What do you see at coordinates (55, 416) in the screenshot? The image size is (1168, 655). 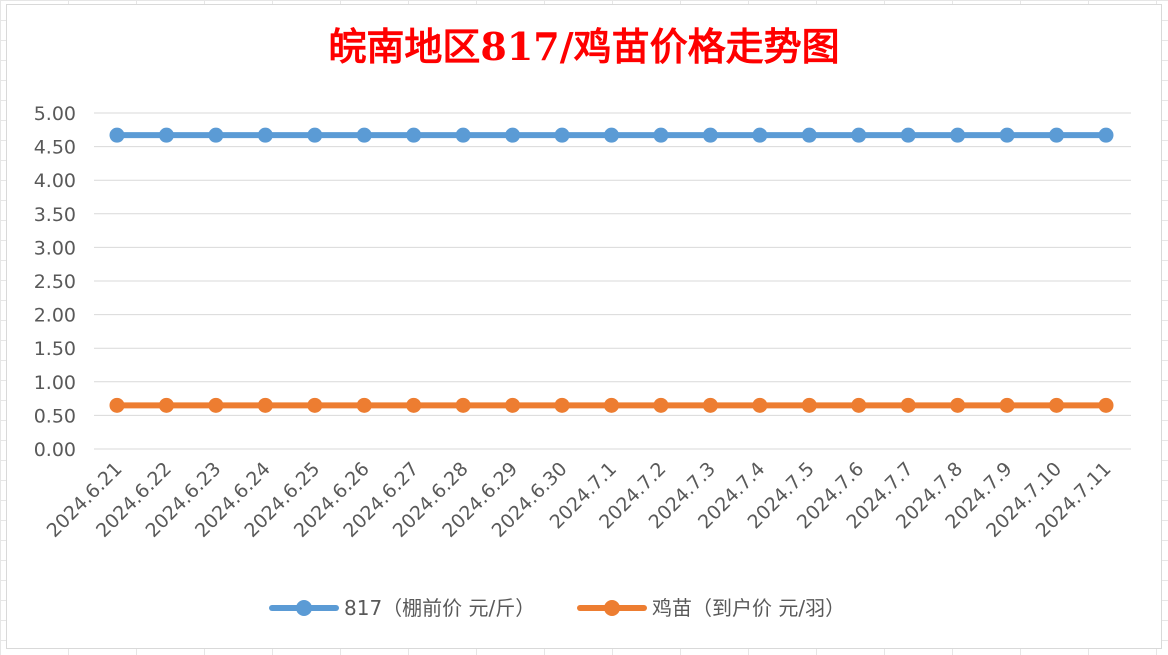 I see `y-tick-label: 0.50` at bounding box center [55, 416].